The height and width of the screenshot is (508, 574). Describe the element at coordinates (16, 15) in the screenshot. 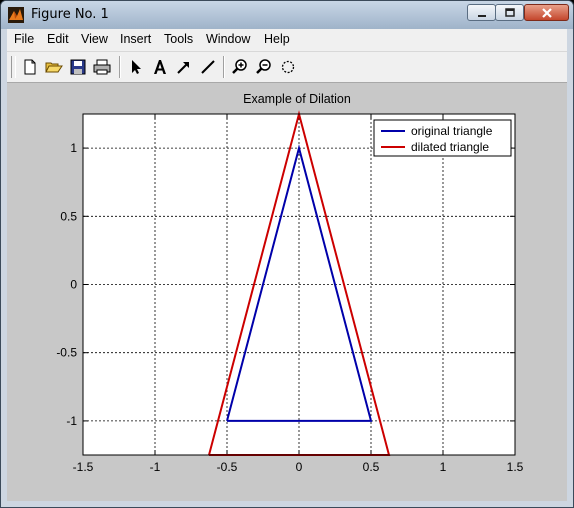

I see `matlab-icon` at that location.